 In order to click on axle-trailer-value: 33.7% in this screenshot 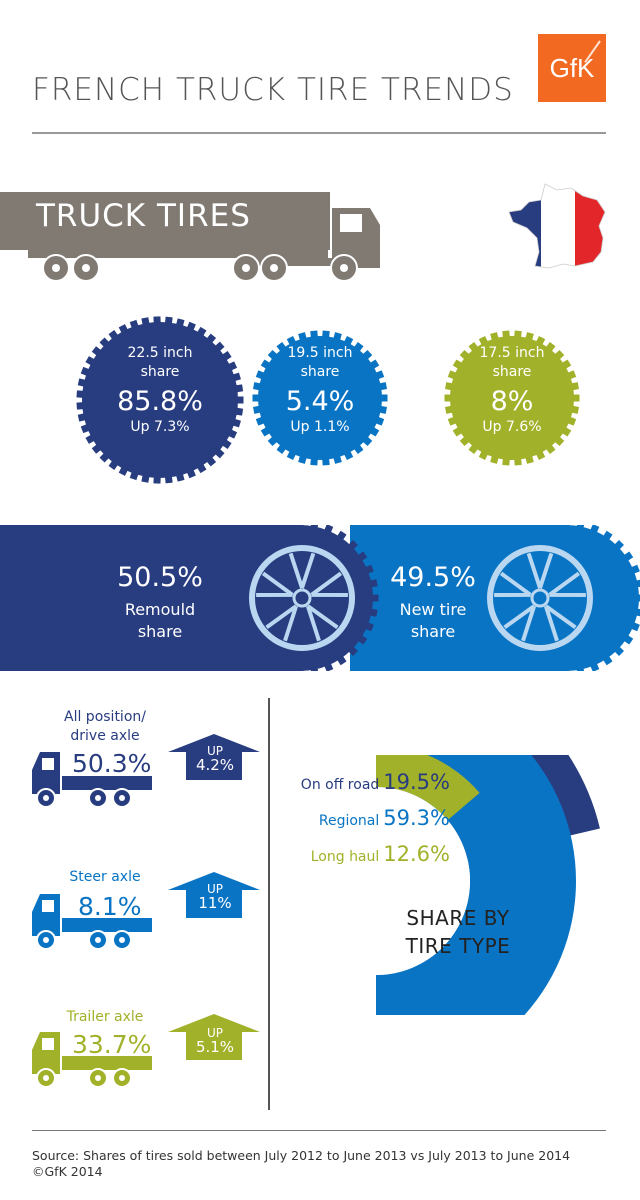, I will do `click(112, 1044)`.